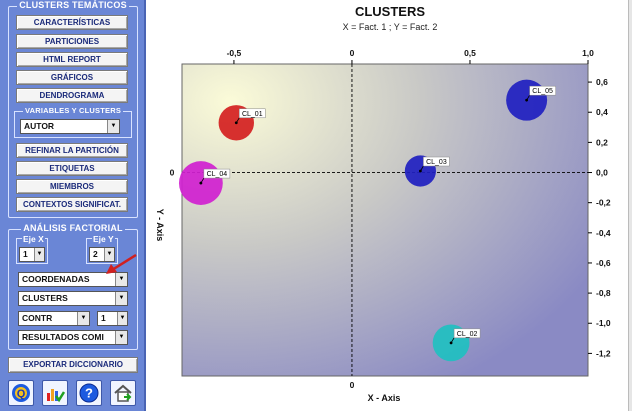 The image size is (632, 411). I want to click on factorial-group: ANÁLISIS FACTORIAL, so click(73, 286).